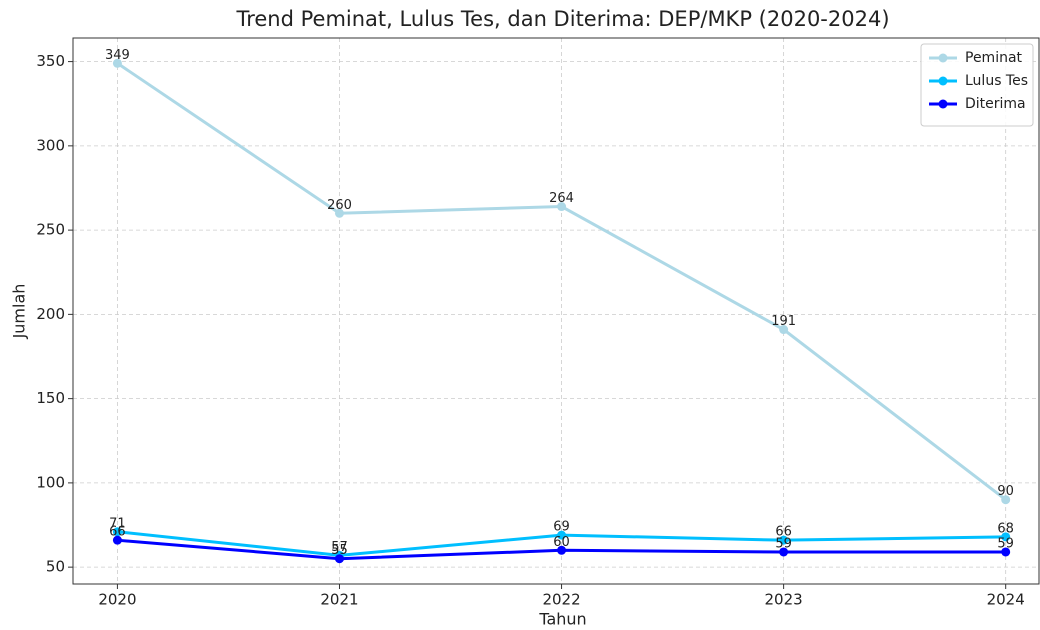  I want to click on y-tick-label: 50, so click(55, 567).